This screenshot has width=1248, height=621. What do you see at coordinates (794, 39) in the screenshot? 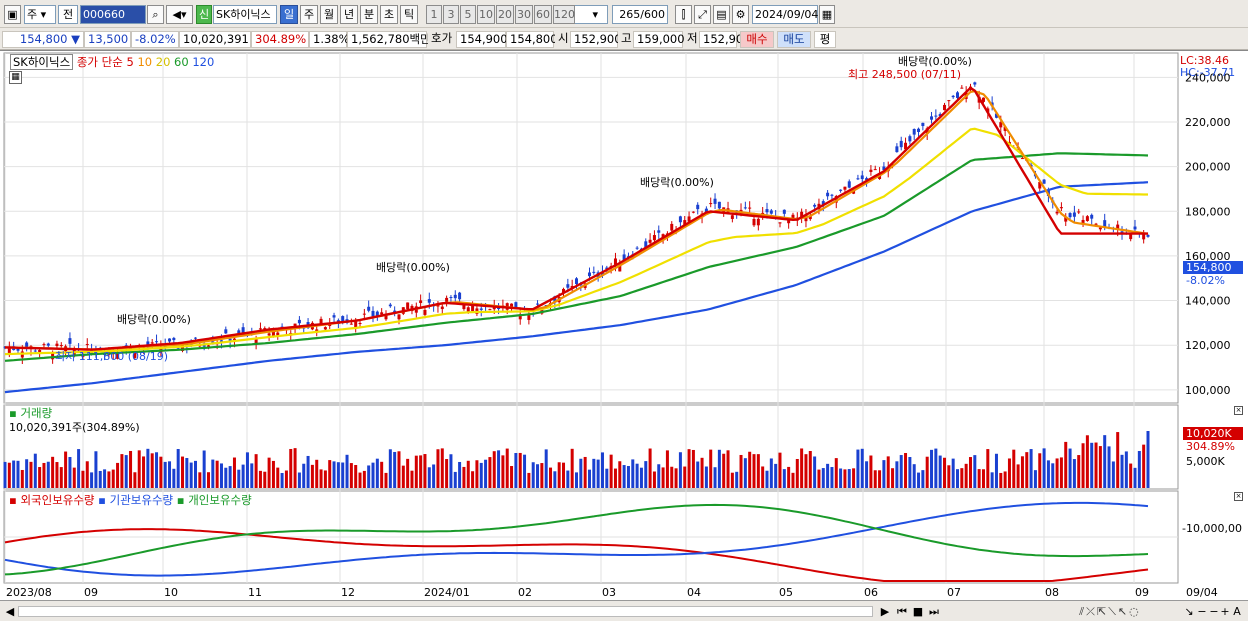
I see `sell-button: 매도` at bounding box center [794, 39].